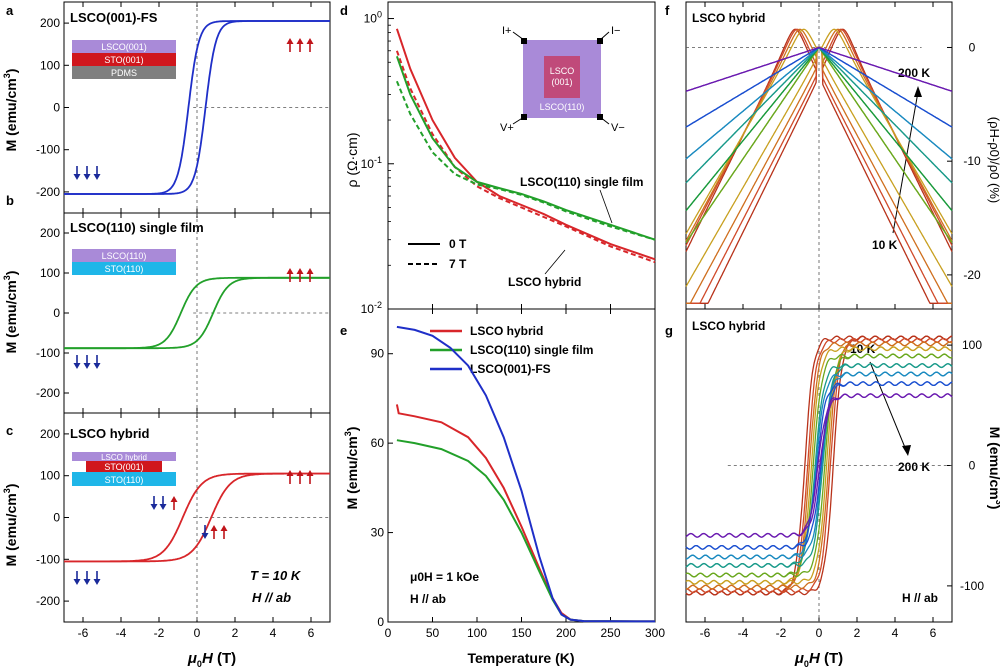 The width and height of the screenshot is (1000, 672). What do you see at coordinates (895, 633) in the screenshot?
I see `x-tick-label-g: 4` at bounding box center [895, 633].